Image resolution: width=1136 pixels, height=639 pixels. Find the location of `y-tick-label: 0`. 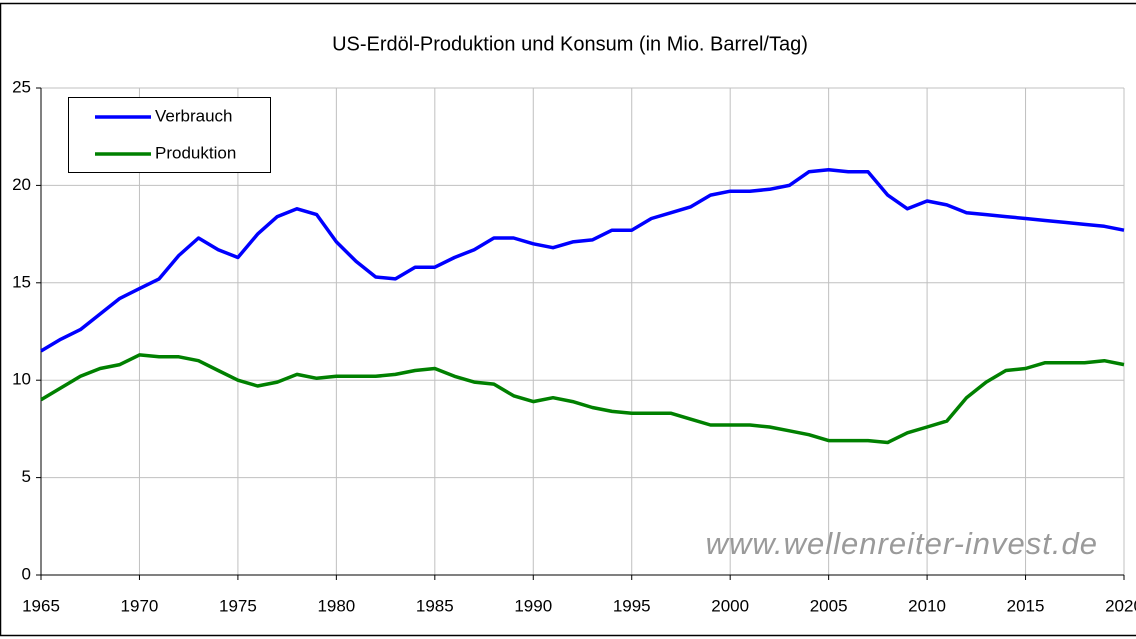

y-tick-label: 0 is located at coordinates (26, 573).